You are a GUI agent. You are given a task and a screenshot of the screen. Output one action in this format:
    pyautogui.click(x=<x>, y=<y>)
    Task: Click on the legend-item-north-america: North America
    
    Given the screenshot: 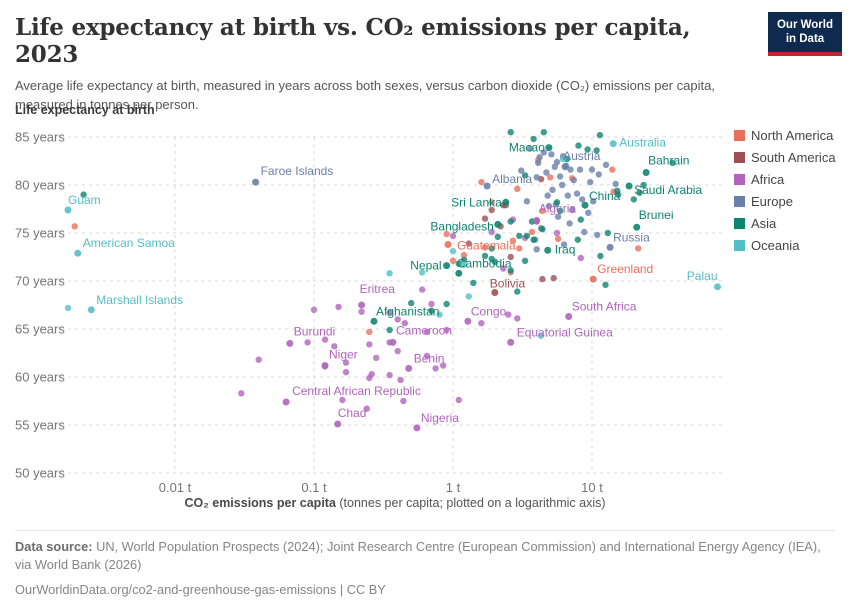 What is the action you would take?
    pyautogui.click(x=785, y=135)
    